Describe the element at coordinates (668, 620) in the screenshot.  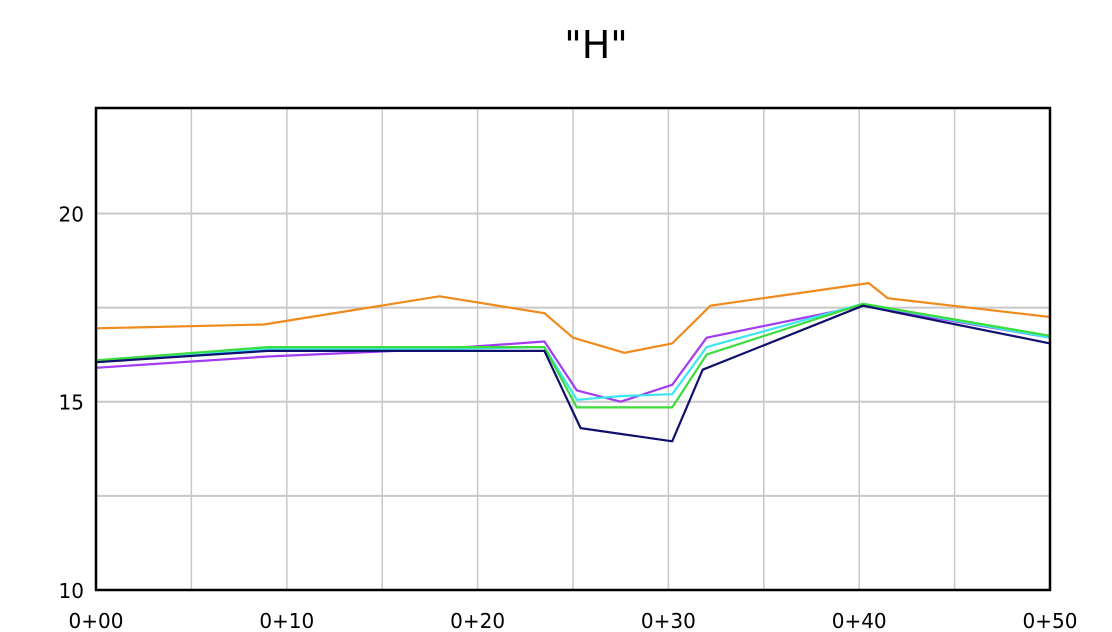
I see `x-tick-label: 0+30` at that location.